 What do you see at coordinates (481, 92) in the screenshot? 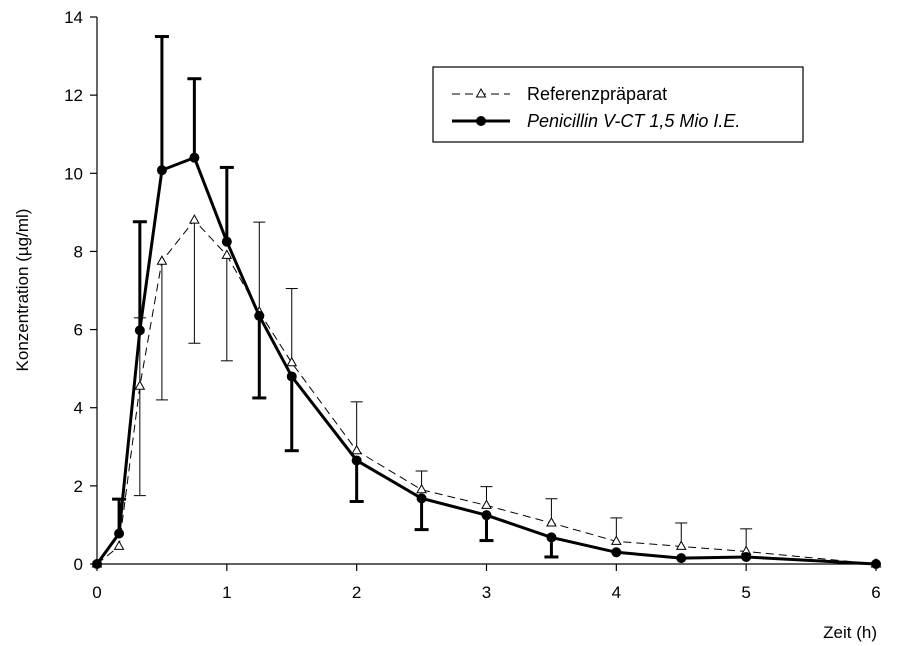
I see `legend-ref-marker` at bounding box center [481, 92].